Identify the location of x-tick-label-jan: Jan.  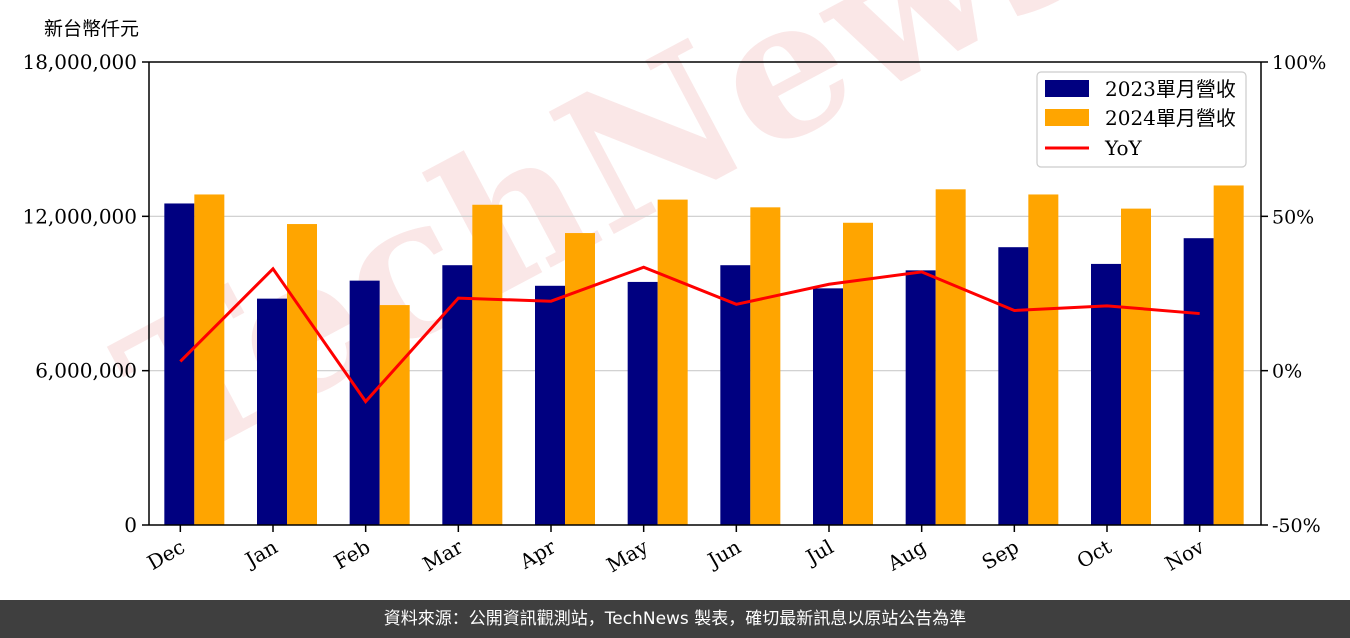
(260, 553).